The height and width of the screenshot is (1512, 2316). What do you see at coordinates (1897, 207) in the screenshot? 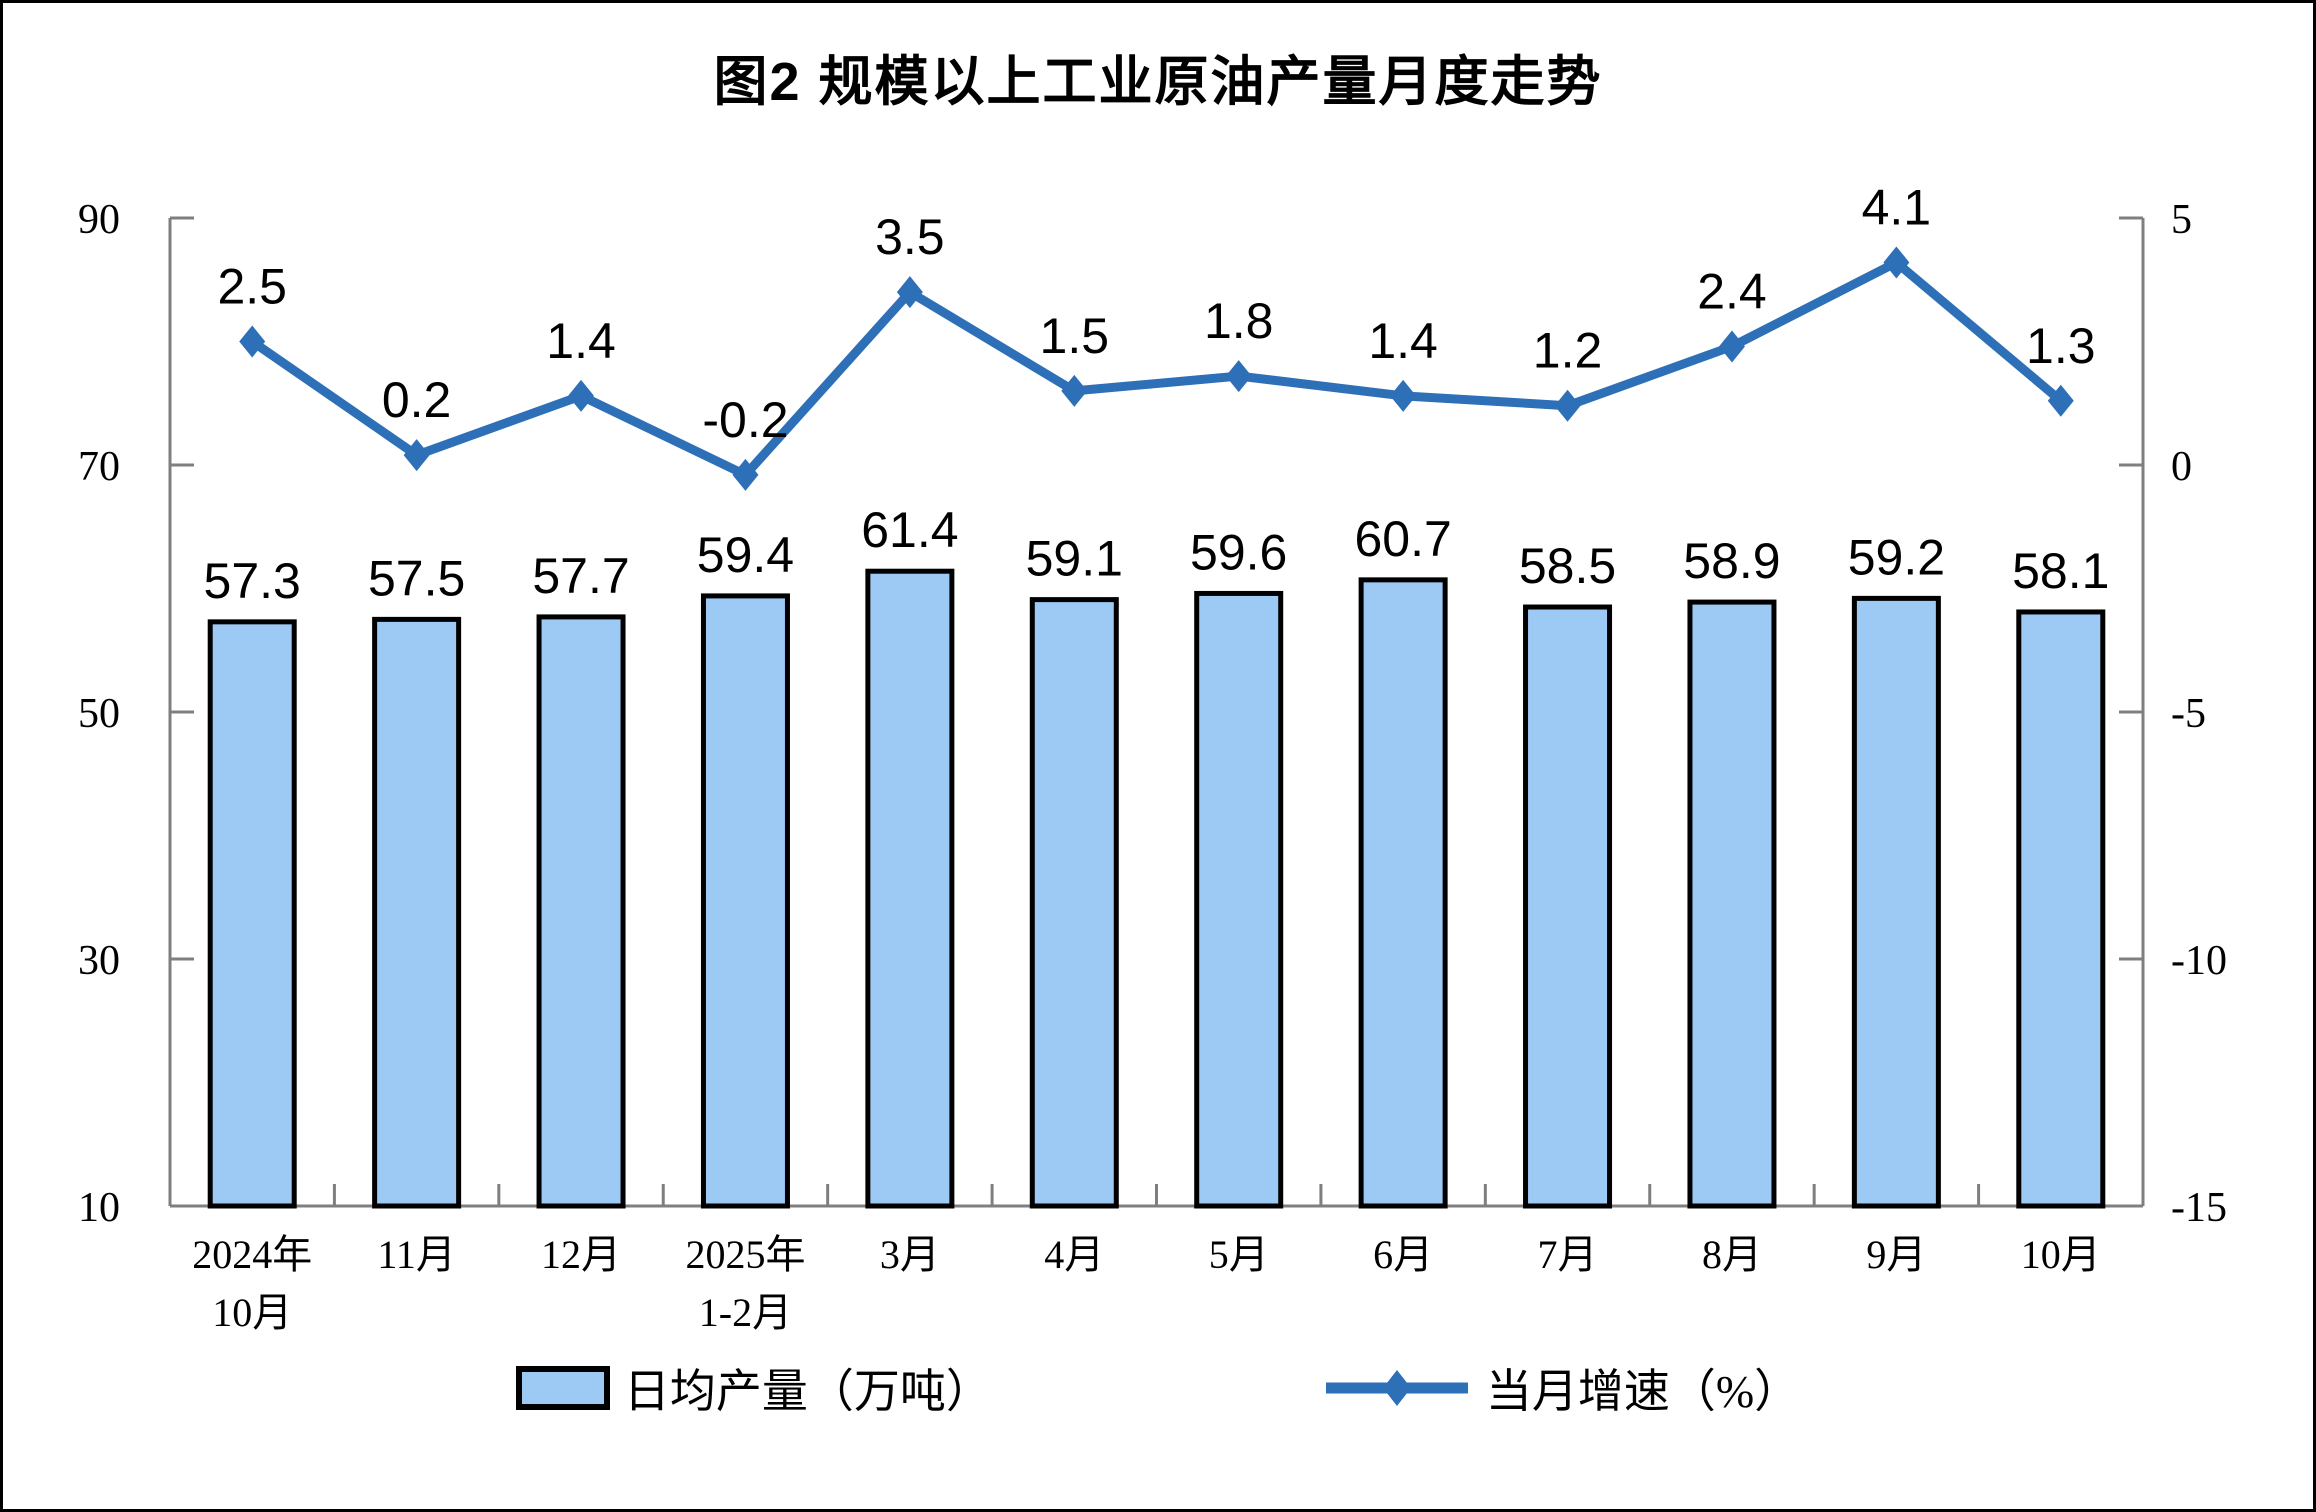
I see `line-value-label: 4.1` at bounding box center [1897, 207].